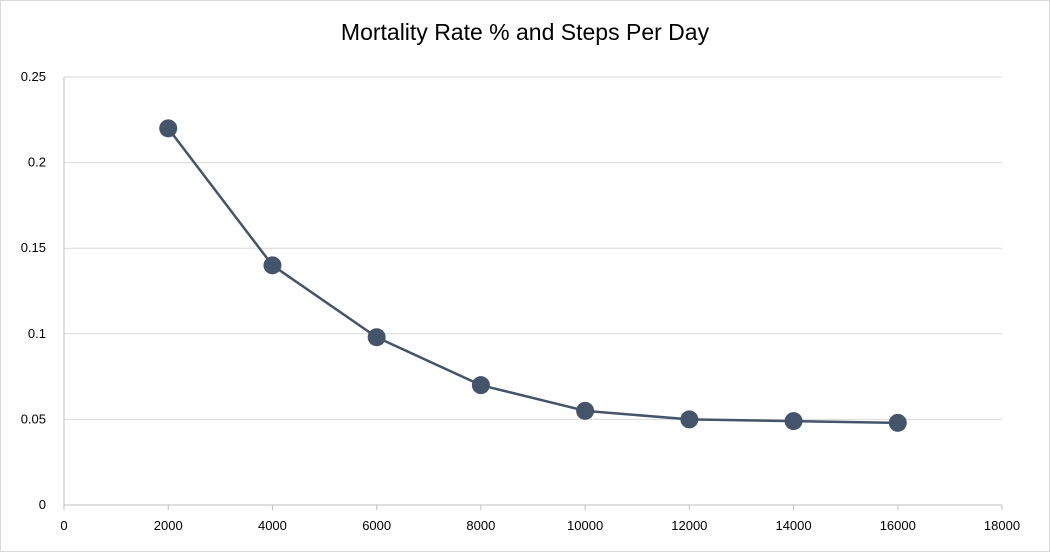 The height and width of the screenshot is (552, 1050). What do you see at coordinates (689, 525) in the screenshot?
I see `x-tick-label: 12000` at bounding box center [689, 525].